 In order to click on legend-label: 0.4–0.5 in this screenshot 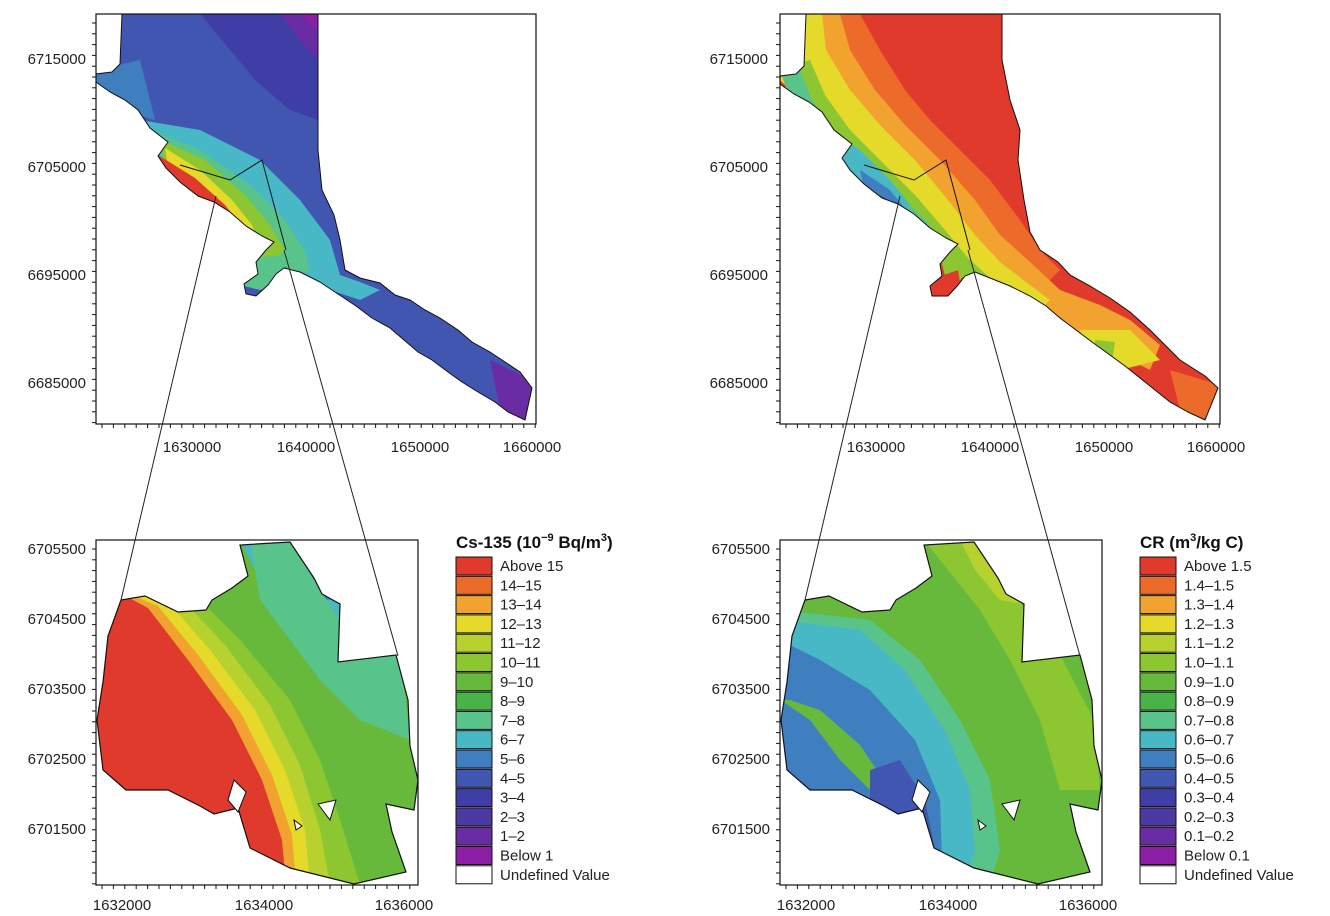, I will do `click(1209, 778)`.